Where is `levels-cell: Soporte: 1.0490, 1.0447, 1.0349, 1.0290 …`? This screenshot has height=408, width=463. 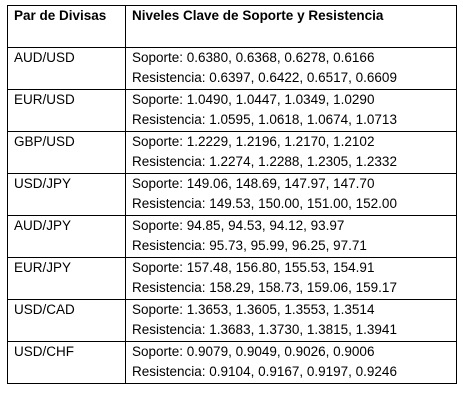
levels-cell: Soporte: 1.0490, 1.0447, 1.0349, 1.0290 … is located at coordinates (291, 110).